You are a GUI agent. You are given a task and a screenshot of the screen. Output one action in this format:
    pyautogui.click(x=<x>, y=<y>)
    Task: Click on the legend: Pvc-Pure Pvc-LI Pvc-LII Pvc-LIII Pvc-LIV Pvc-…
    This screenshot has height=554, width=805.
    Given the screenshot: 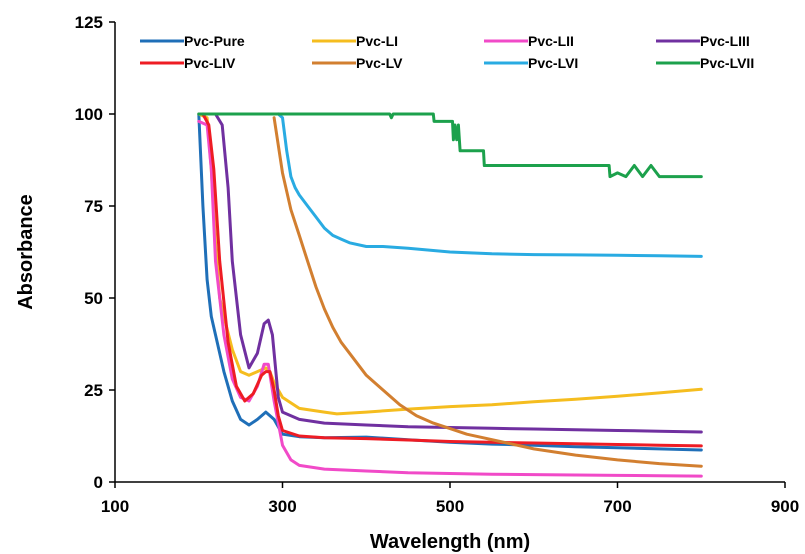 What is the action you would take?
    pyautogui.click(x=447, y=52)
    